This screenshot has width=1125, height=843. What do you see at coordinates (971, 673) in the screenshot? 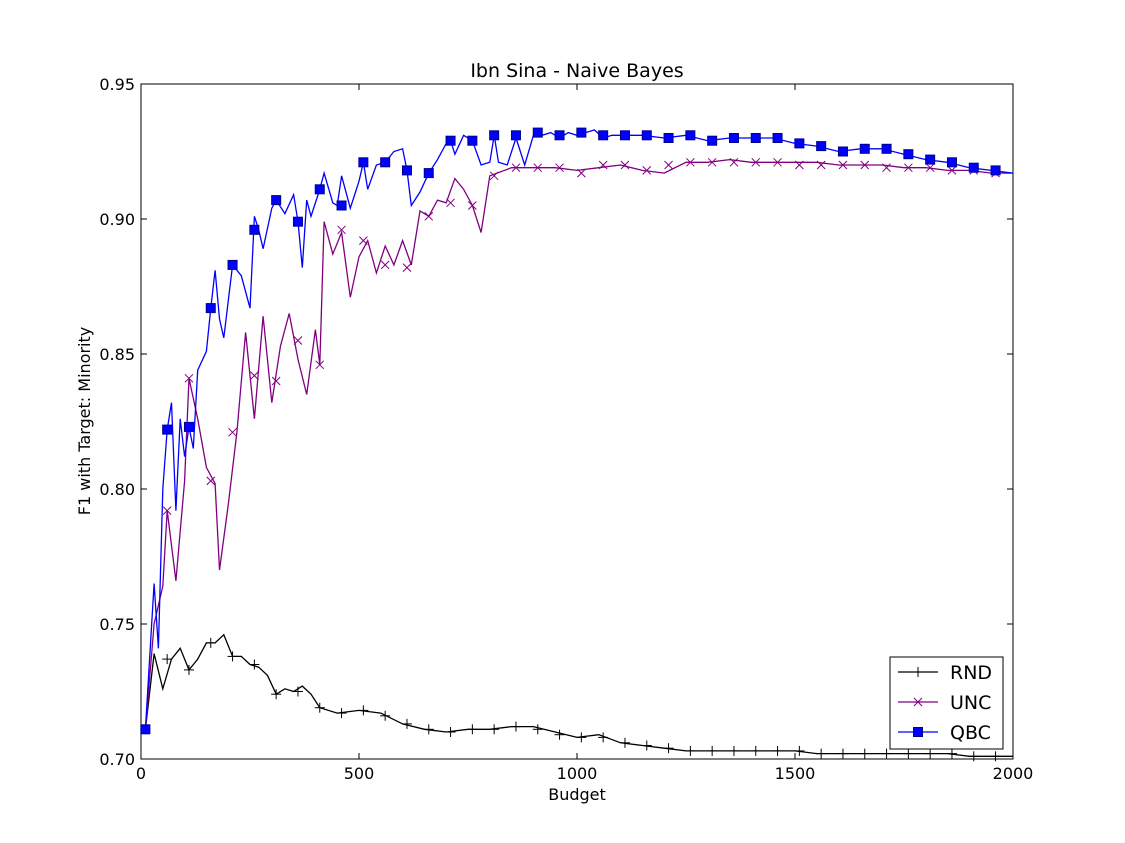
I see `legend-label-rnd: RND` at bounding box center [971, 673].